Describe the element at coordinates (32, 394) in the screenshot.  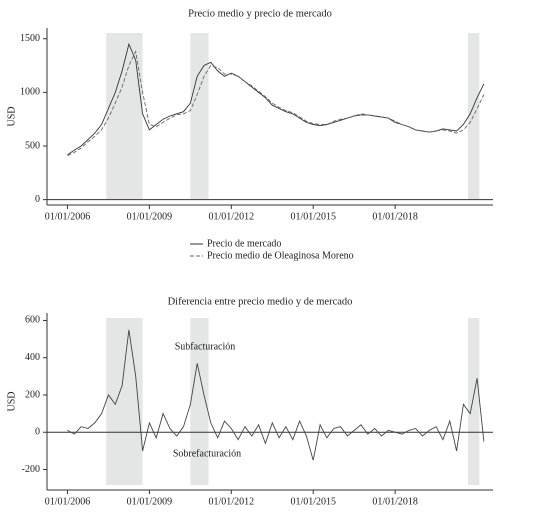
I see `y-tick-label: 200` at that location.